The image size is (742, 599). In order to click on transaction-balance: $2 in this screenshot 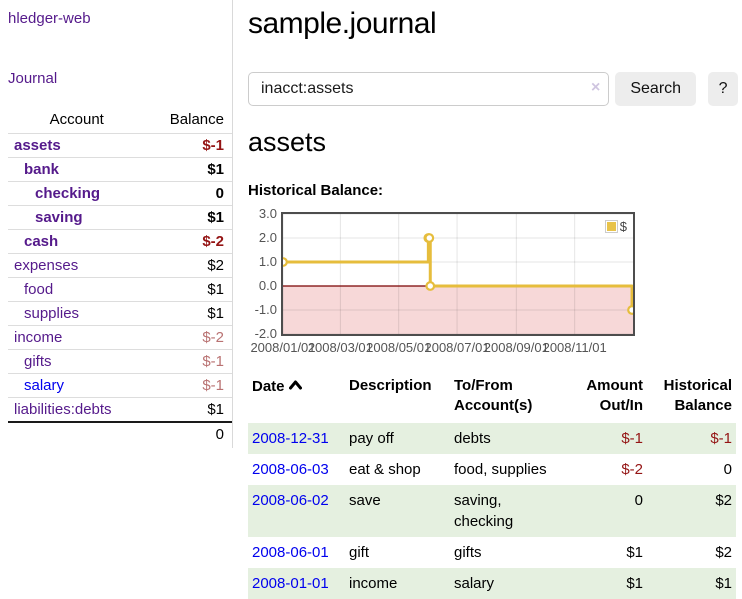, I will do `click(723, 552)`.